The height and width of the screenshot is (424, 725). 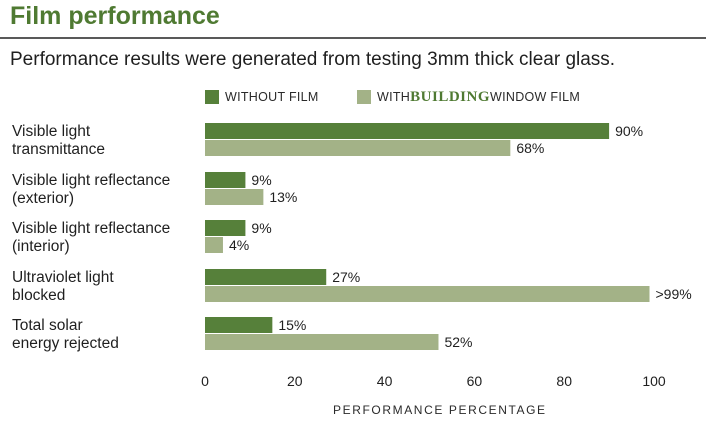 I want to click on x-tick-label: 80, so click(x=564, y=381).